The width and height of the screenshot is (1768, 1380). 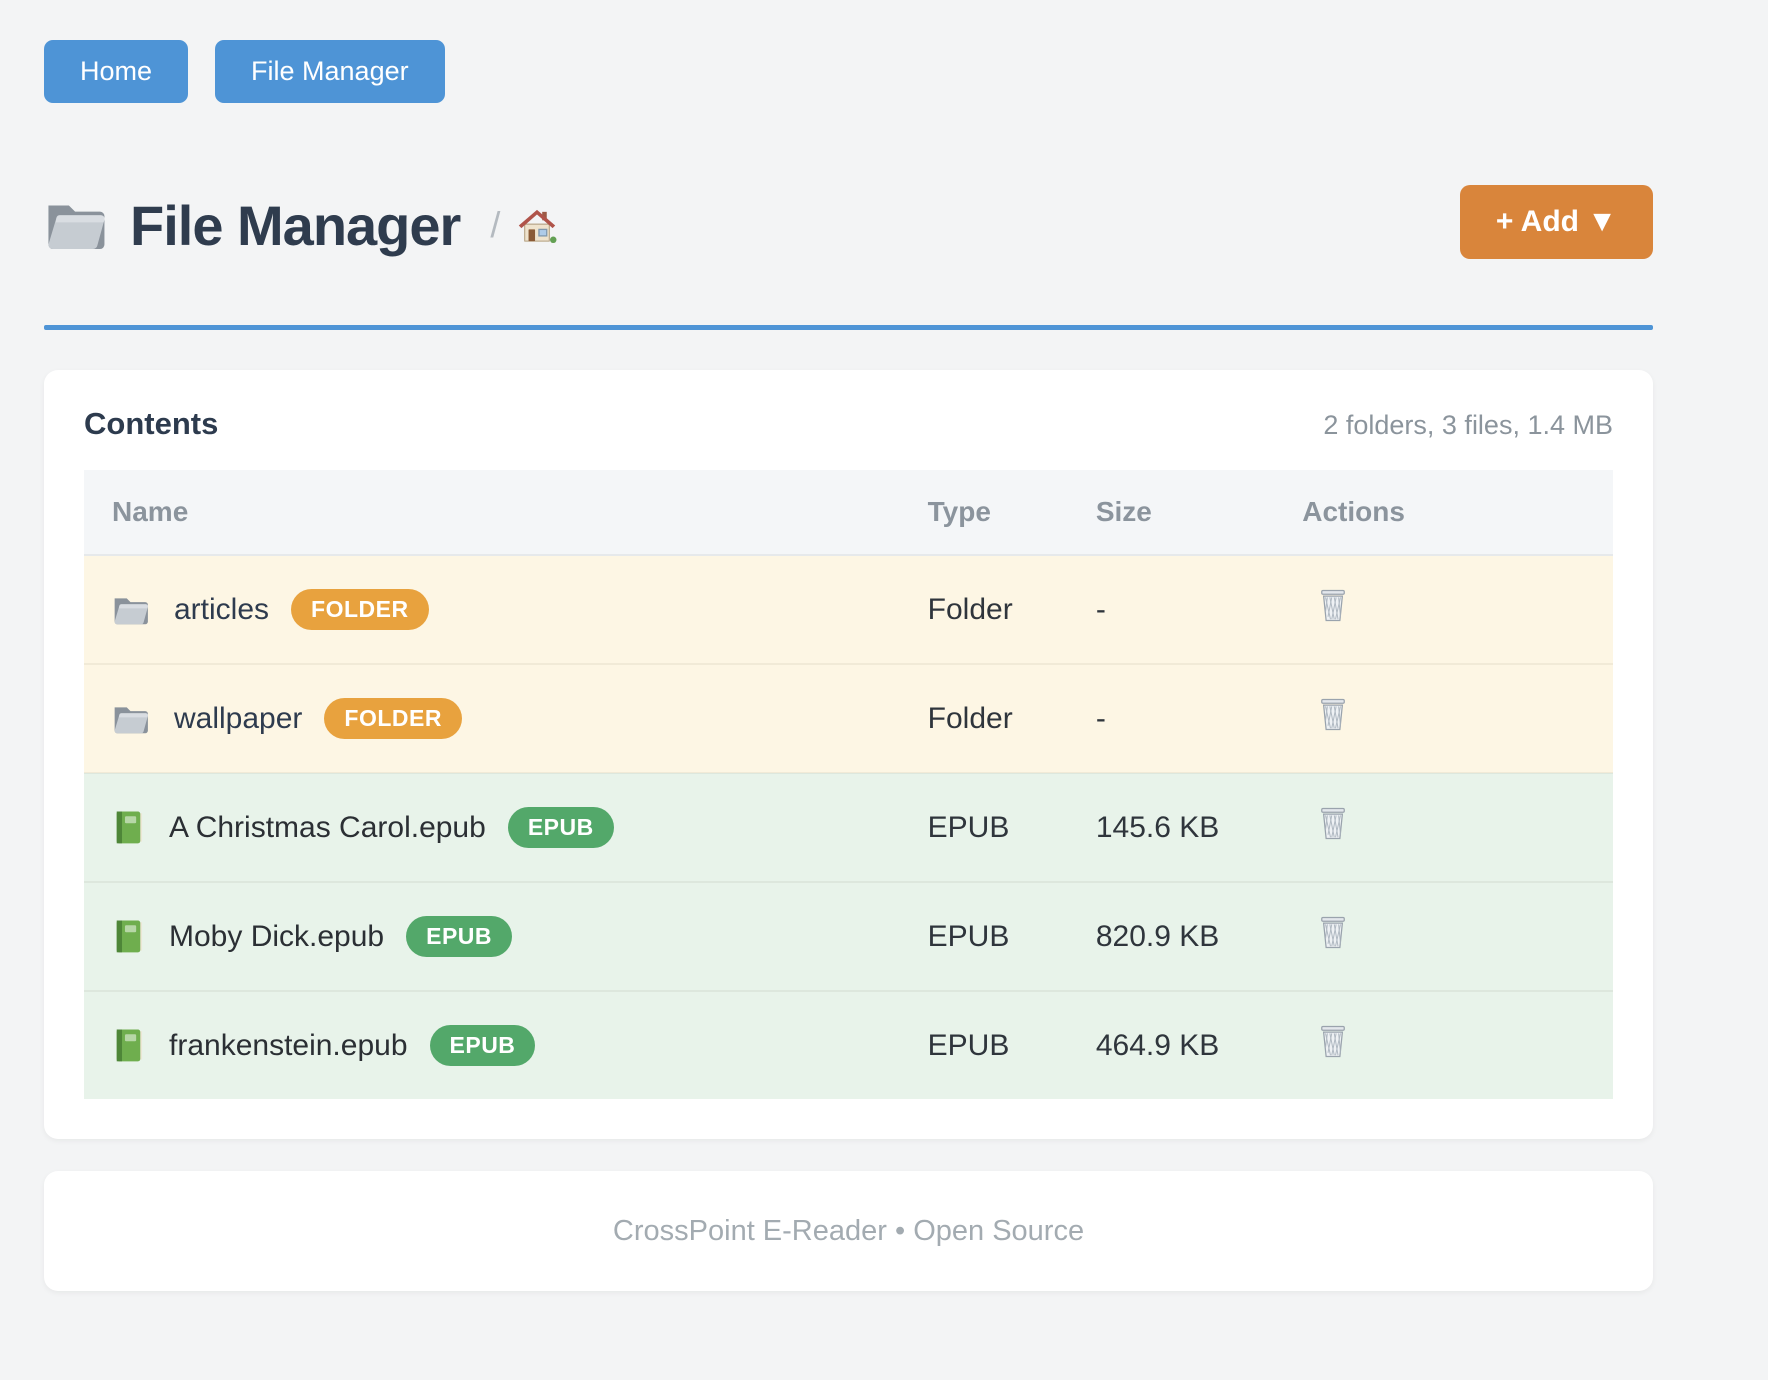 I want to click on table-row: articles FOLDER Folder -, so click(x=848, y=610).